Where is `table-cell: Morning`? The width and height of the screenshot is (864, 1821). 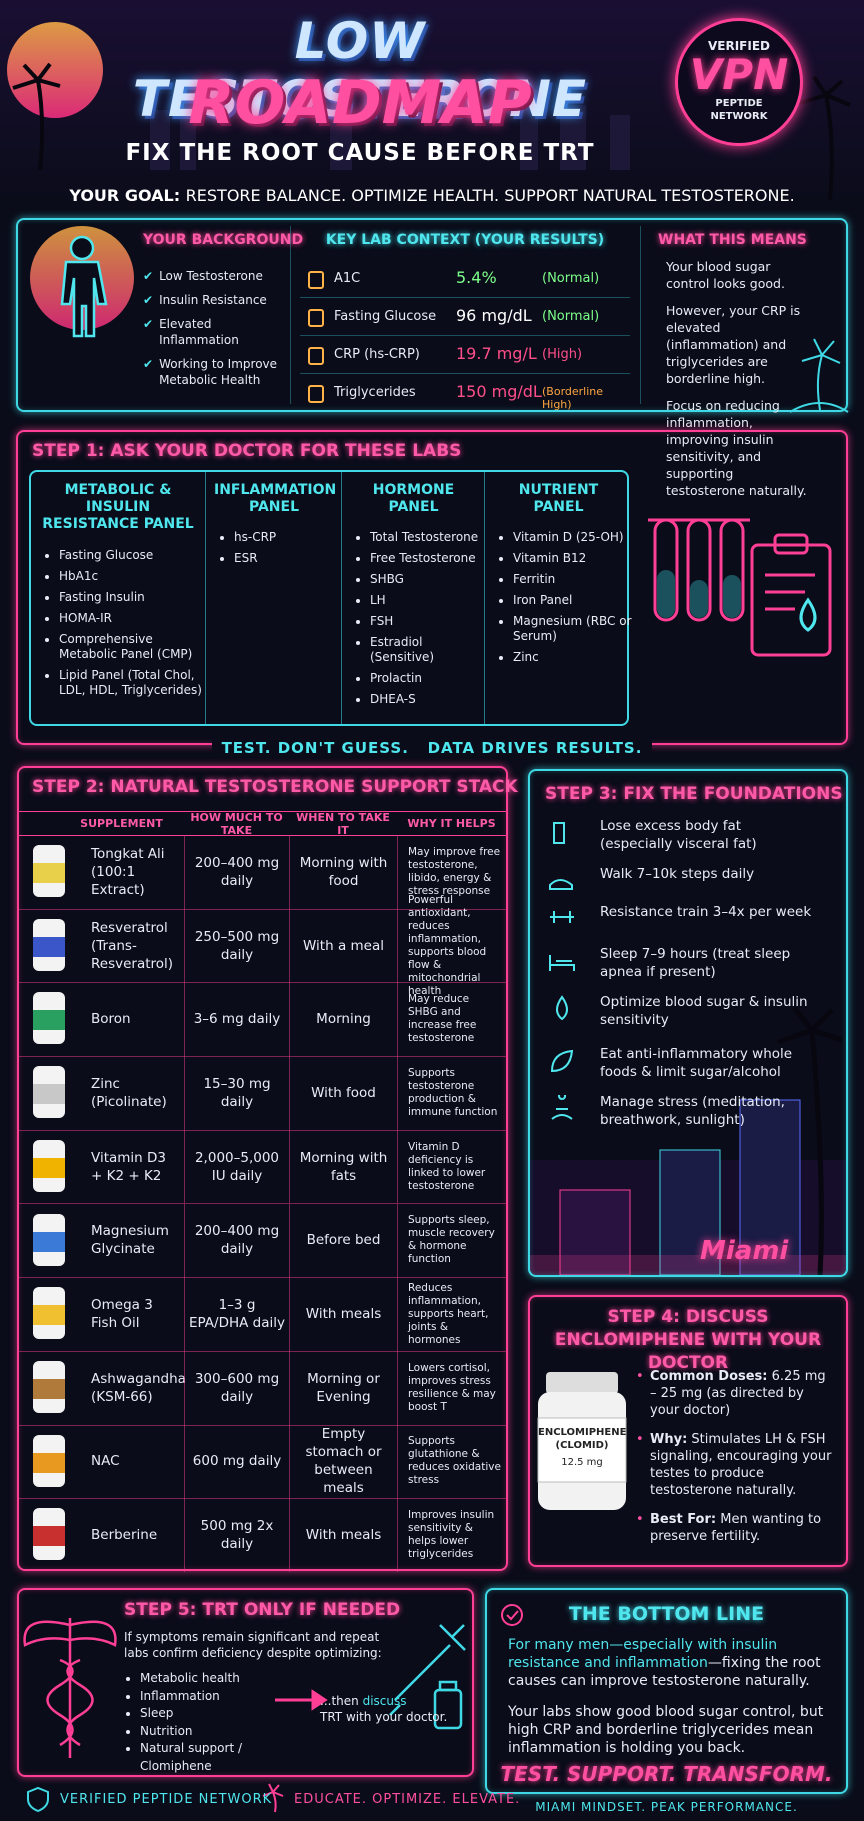
table-cell: Morning is located at coordinates (343, 1019).